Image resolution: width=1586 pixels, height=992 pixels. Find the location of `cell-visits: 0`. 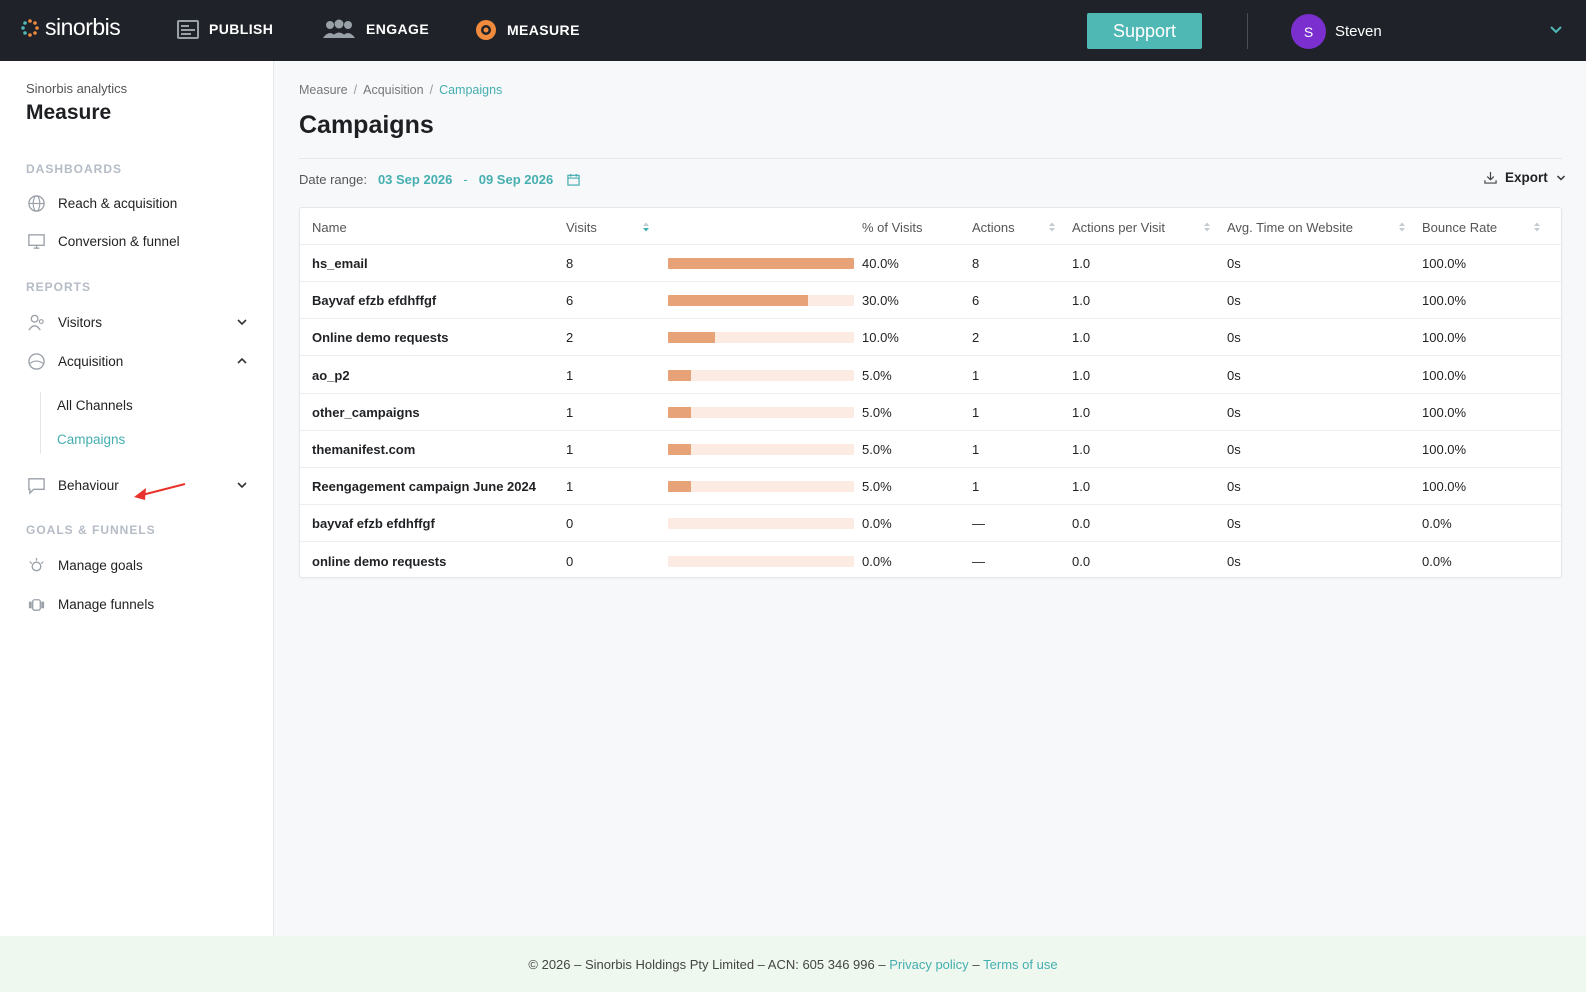

cell-visits: 0 is located at coordinates (570, 524).